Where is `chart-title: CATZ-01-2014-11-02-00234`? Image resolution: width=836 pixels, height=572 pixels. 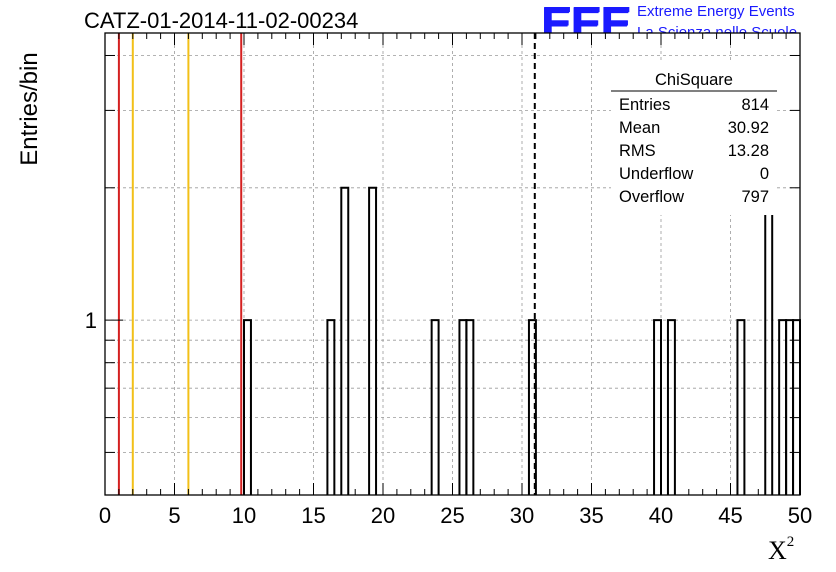 chart-title: CATZ-01-2014-11-02-00234 is located at coordinates (221, 20).